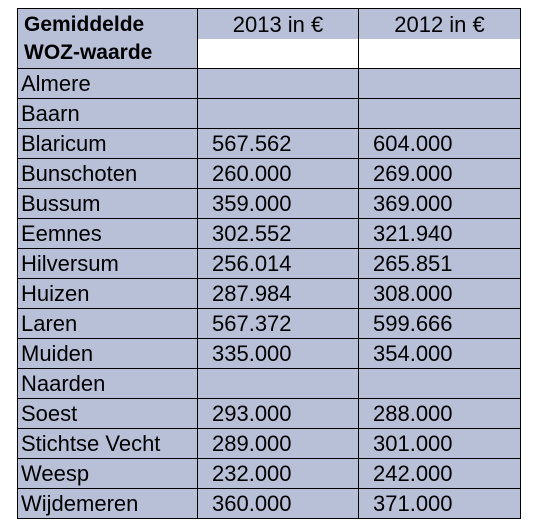  Describe the element at coordinates (107, 473) in the screenshot. I see `municipality-cell: Weesp` at that location.